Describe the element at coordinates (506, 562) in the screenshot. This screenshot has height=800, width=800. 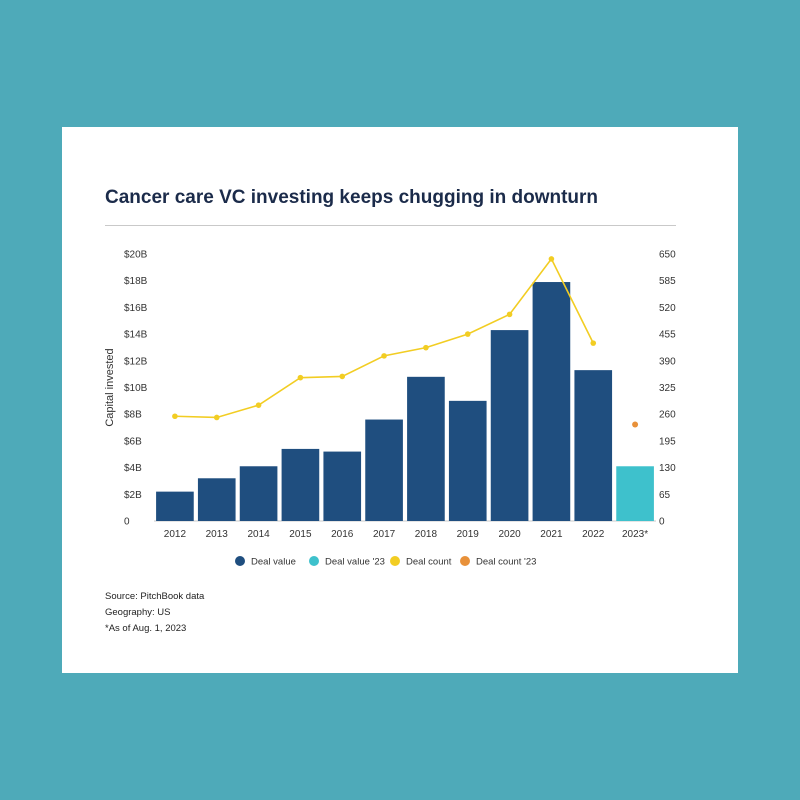
I see `legend-label-deal-count-23: Deal count '23` at that location.